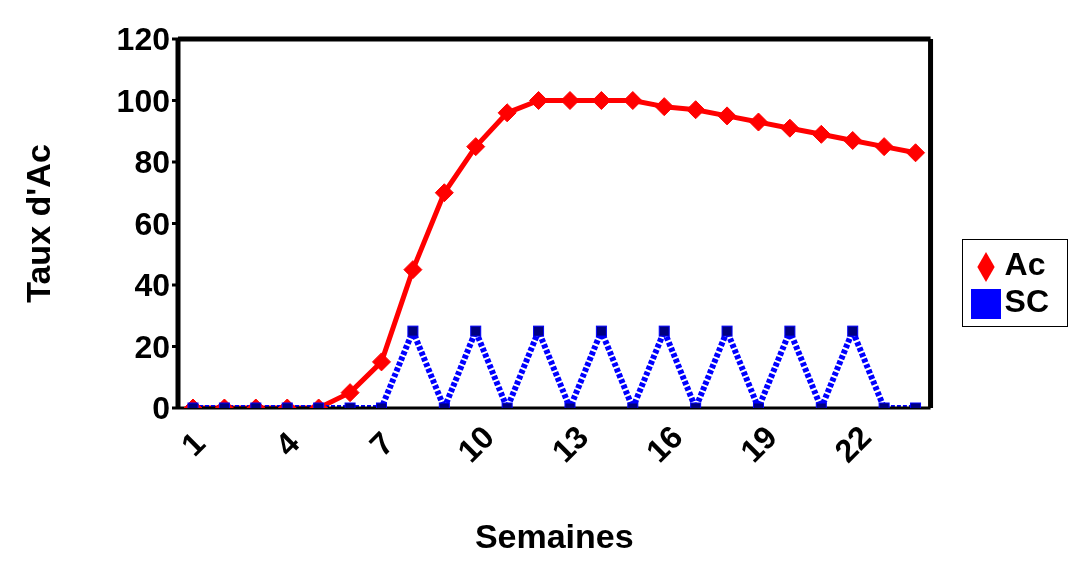 Image resolution: width=1071 pixels, height=563 pixels. Describe the element at coordinates (38, 223) in the screenshot. I see `y-axis-title: Taux d'Ac` at that location.